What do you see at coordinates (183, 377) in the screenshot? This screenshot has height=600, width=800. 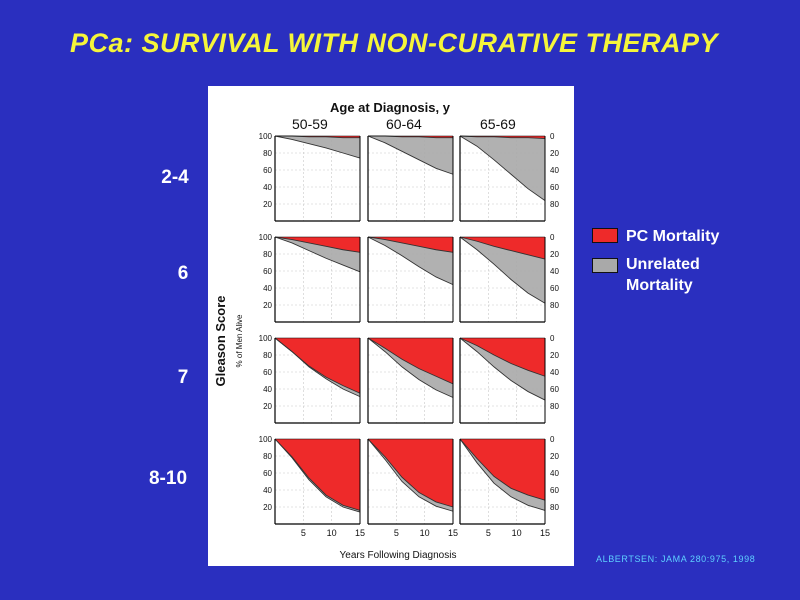 I see `row-label-7: 7` at bounding box center [183, 377].